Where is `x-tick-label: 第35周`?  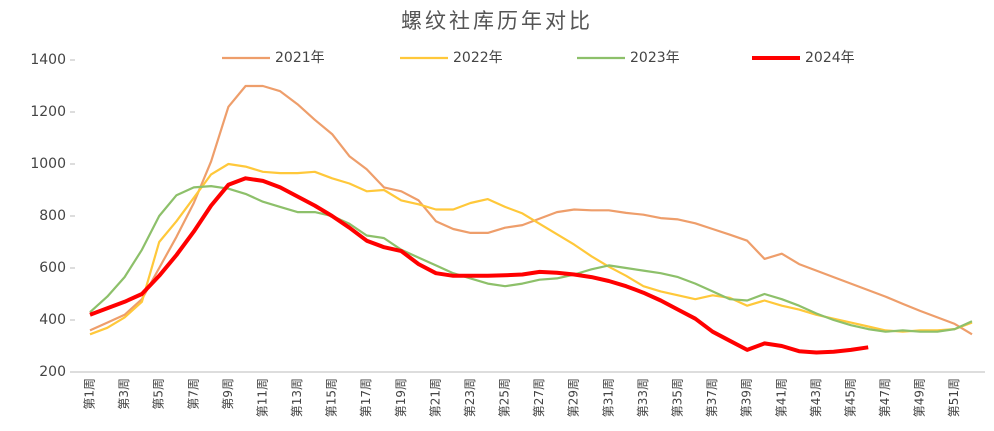 x-tick-label: 第35周 is located at coordinates (678, 397).